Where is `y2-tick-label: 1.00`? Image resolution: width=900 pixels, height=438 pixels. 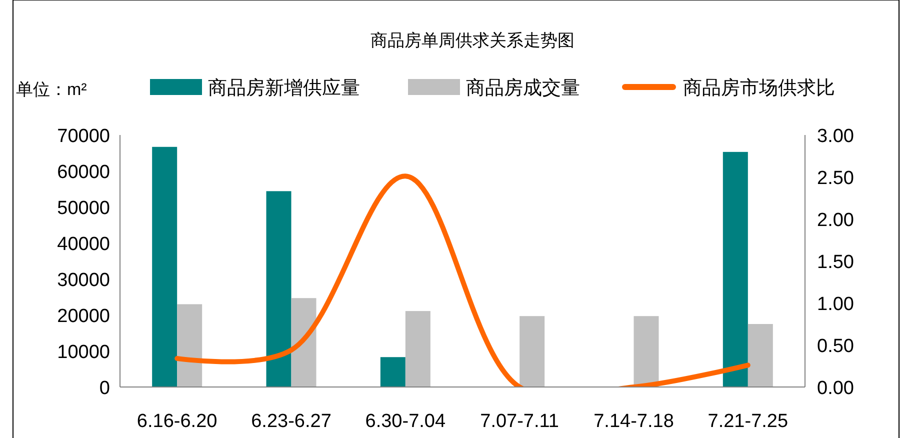
y2-tick-label: 1.00 is located at coordinates (835, 304).